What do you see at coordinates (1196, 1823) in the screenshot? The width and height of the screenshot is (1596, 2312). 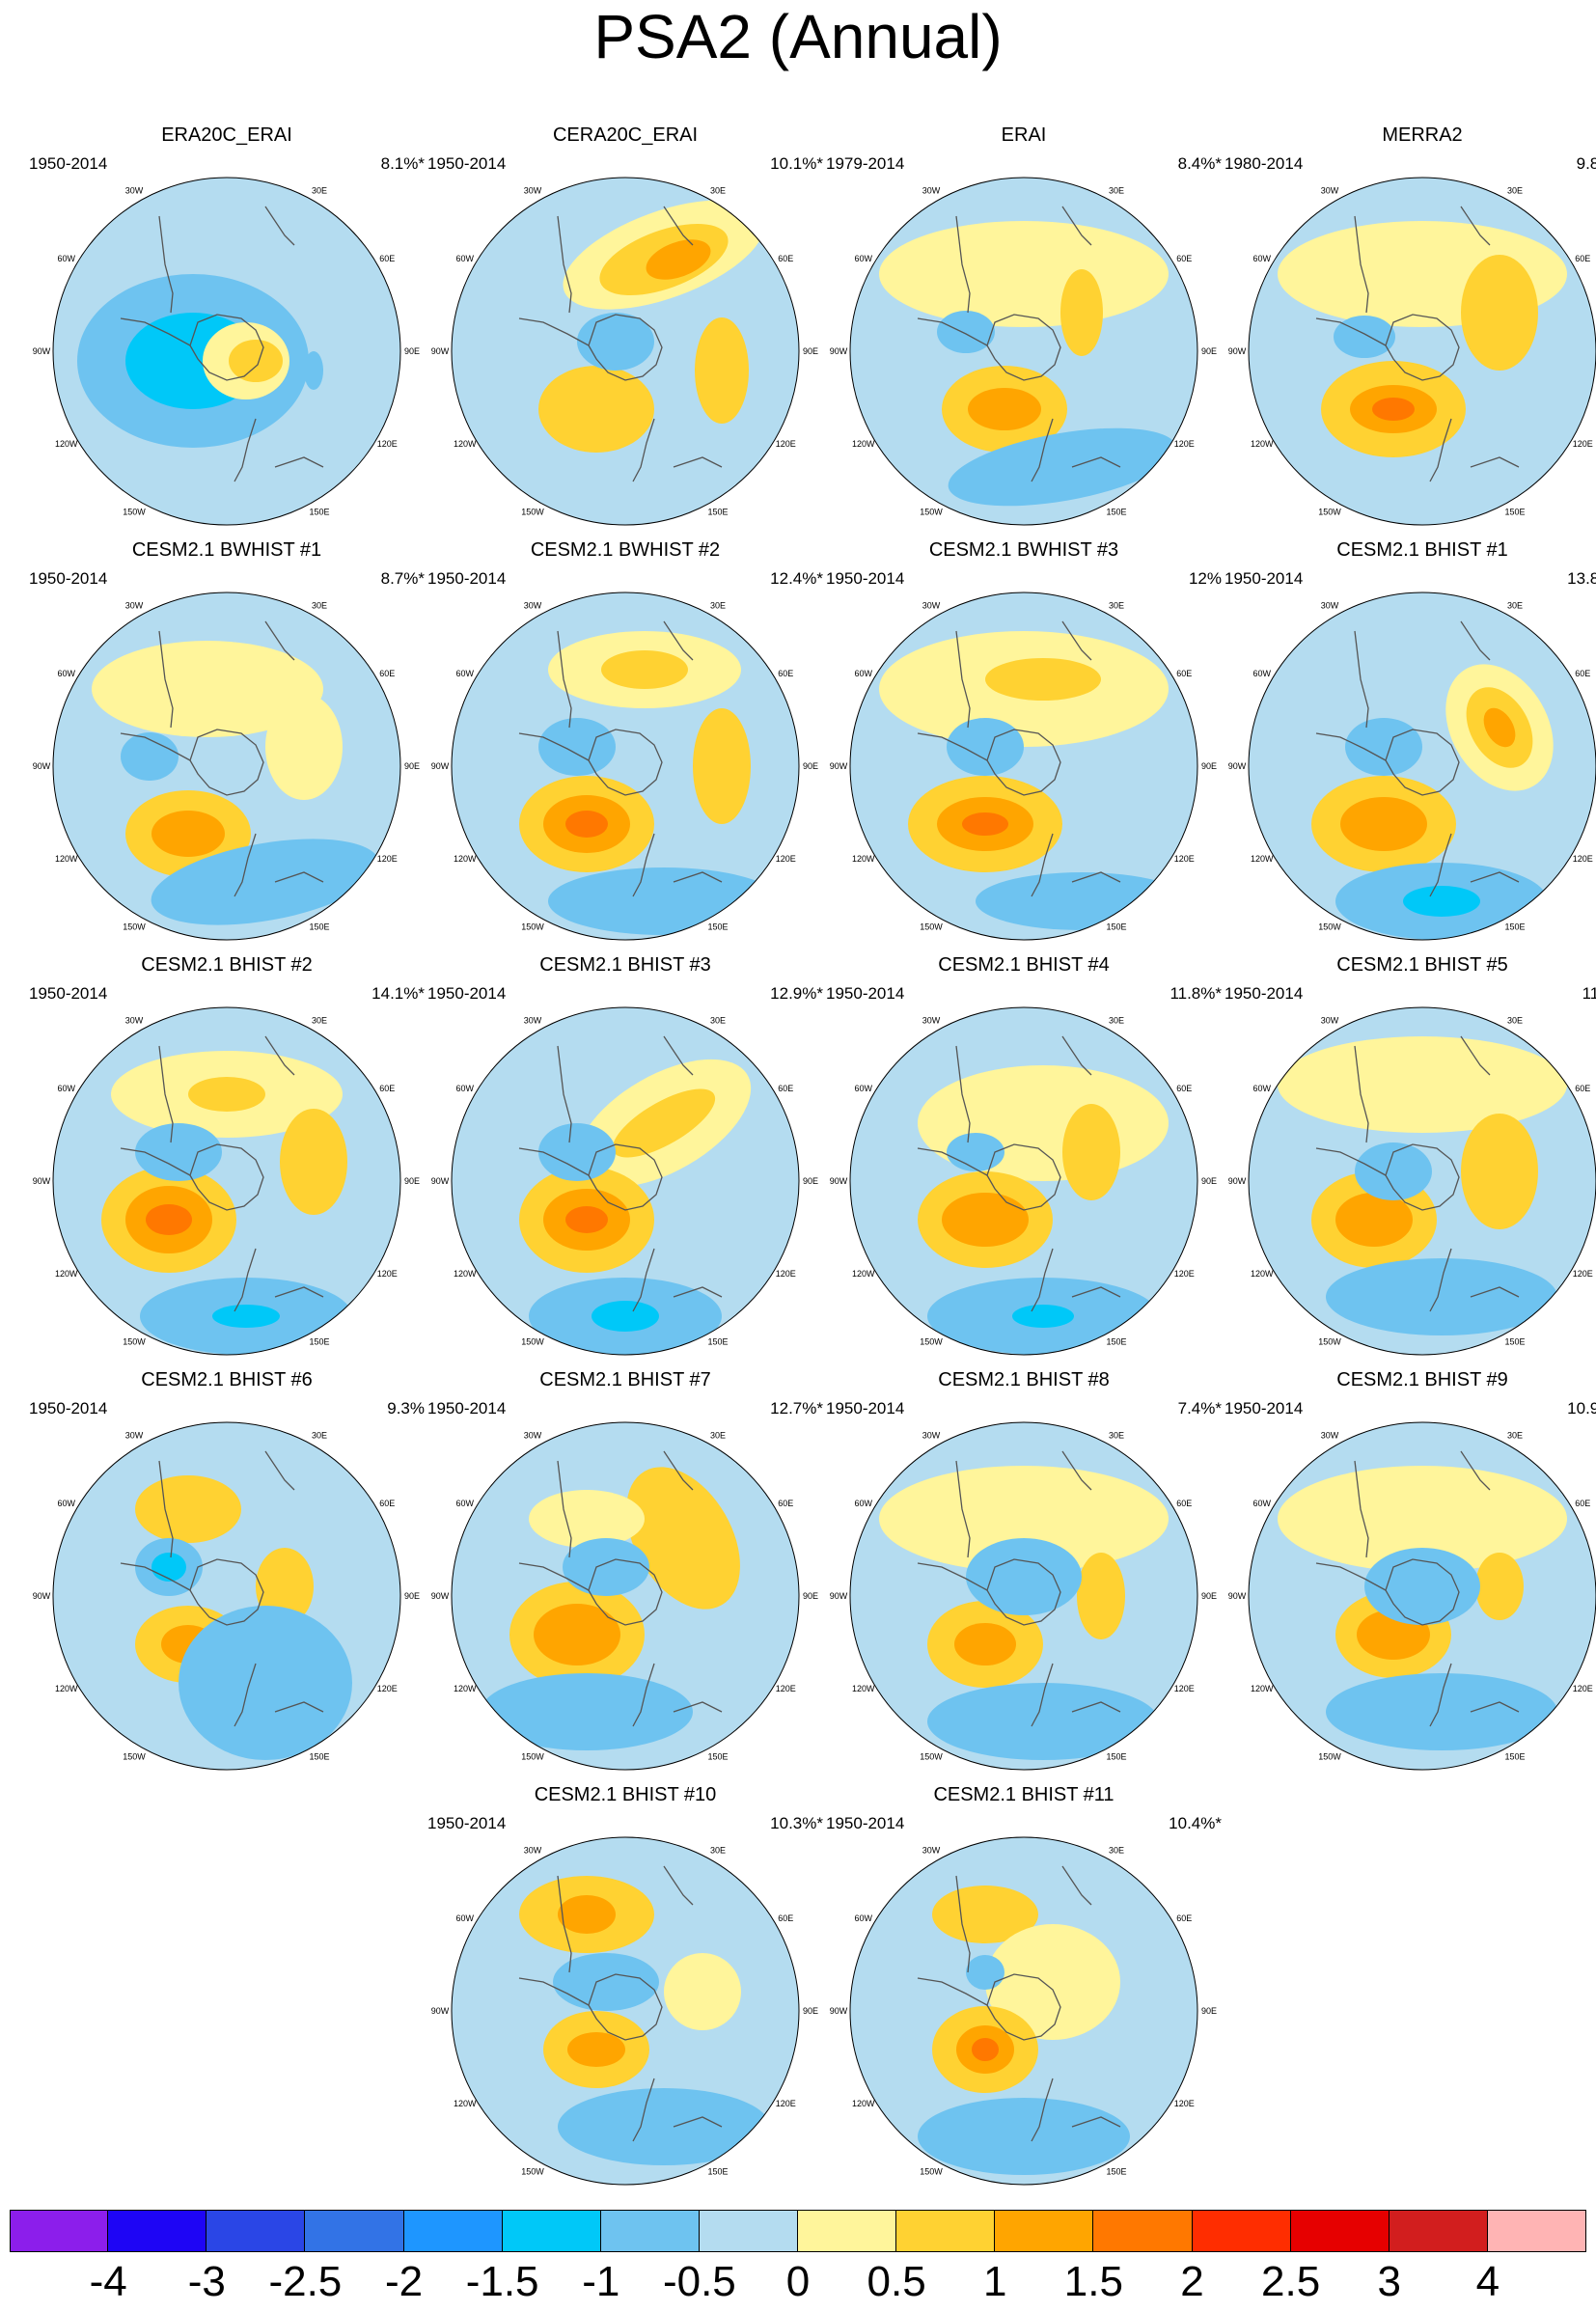 I see `panel-variance-percent: 10.4%*` at bounding box center [1196, 1823].